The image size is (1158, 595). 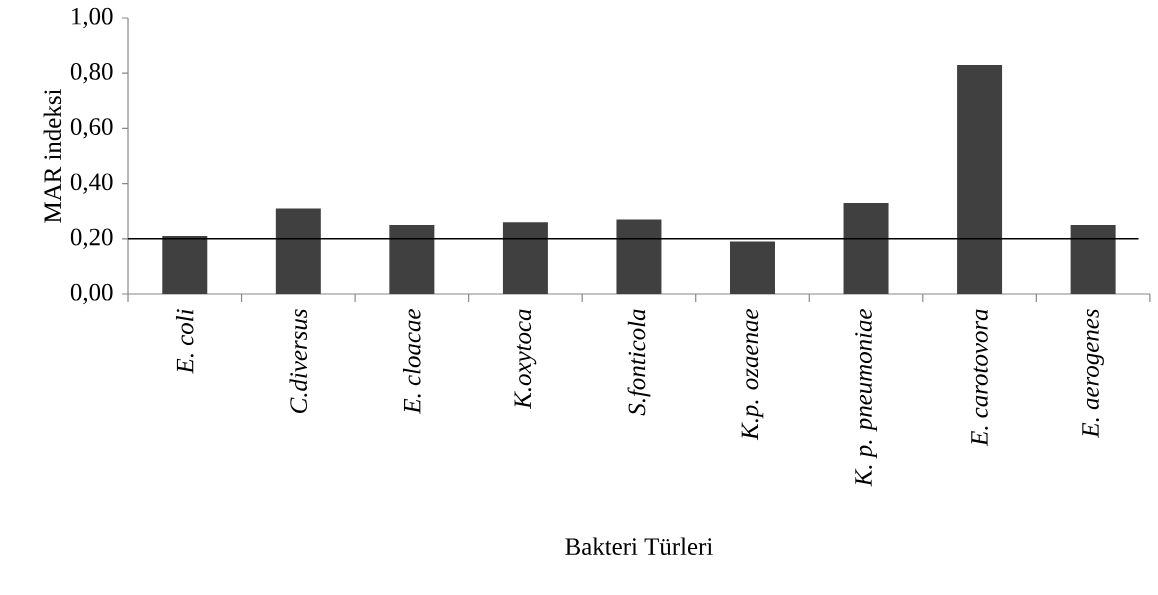 I want to click on x-tick-label: K.p. ozaenae, so click(x=752, y=375).